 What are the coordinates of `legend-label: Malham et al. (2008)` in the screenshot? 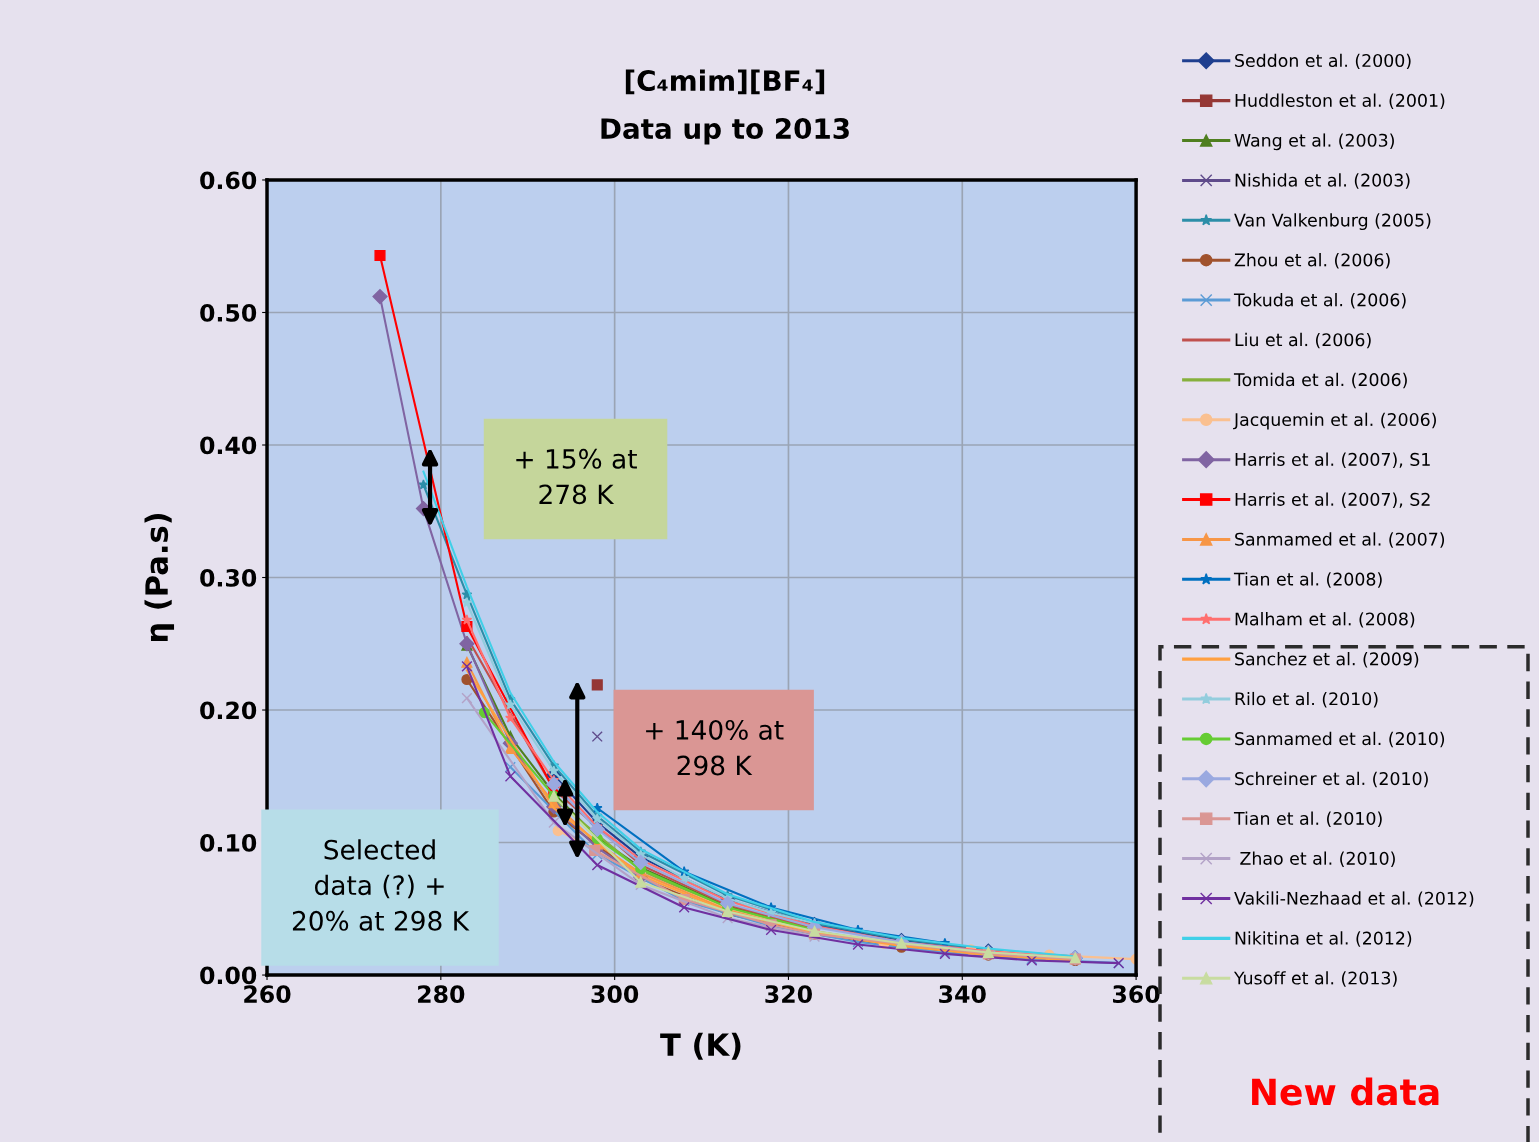 It's located at (1325, 620).